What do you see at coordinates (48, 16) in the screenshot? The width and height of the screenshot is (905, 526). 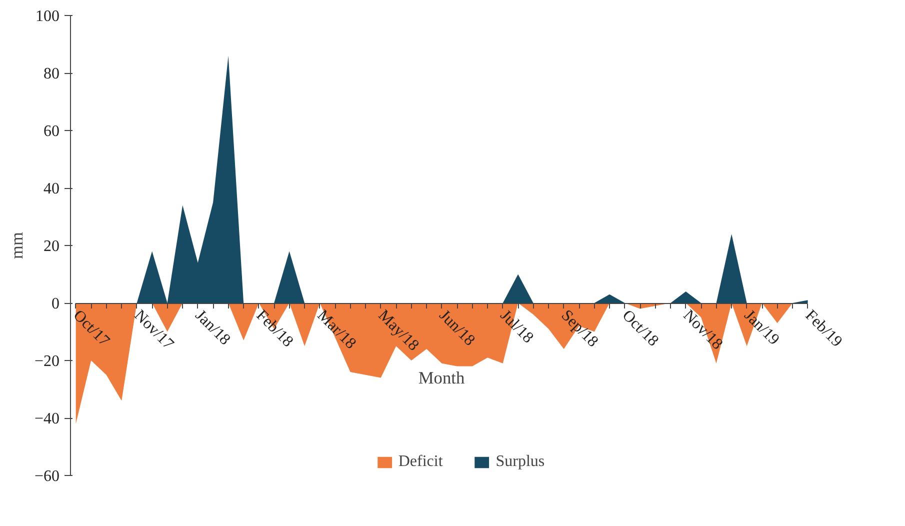 I see `y-tick-label: 100` at bounding box center [48, 16].